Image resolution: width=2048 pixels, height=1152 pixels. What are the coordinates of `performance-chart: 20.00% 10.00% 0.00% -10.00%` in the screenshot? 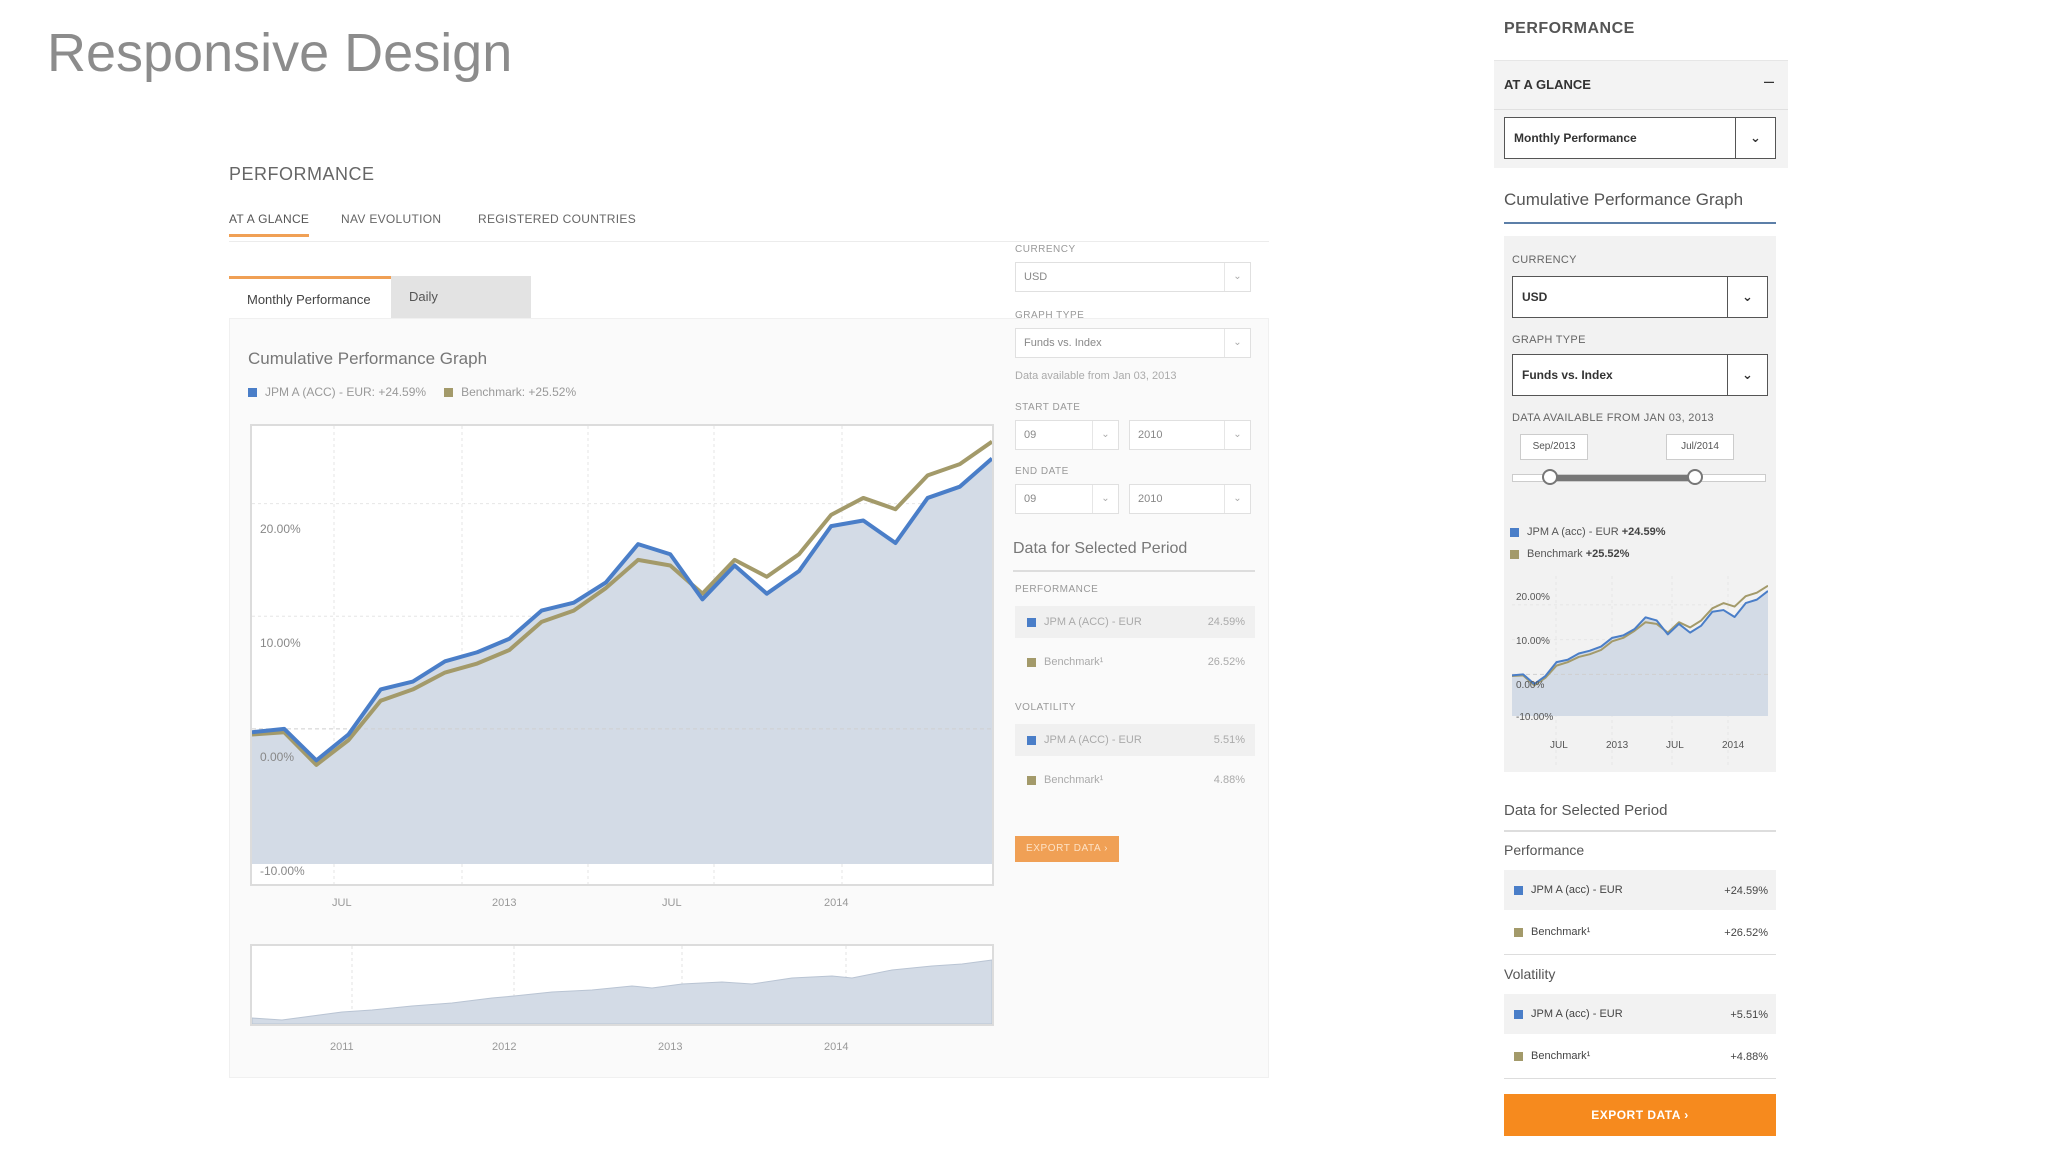 It's located at (622, 655).